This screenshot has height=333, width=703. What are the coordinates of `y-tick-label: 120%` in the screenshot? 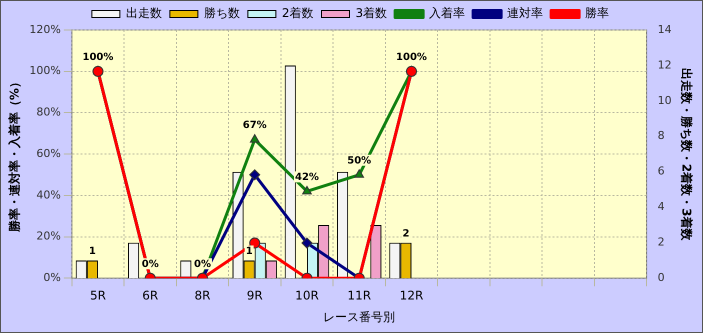 It's located at (45, 29).